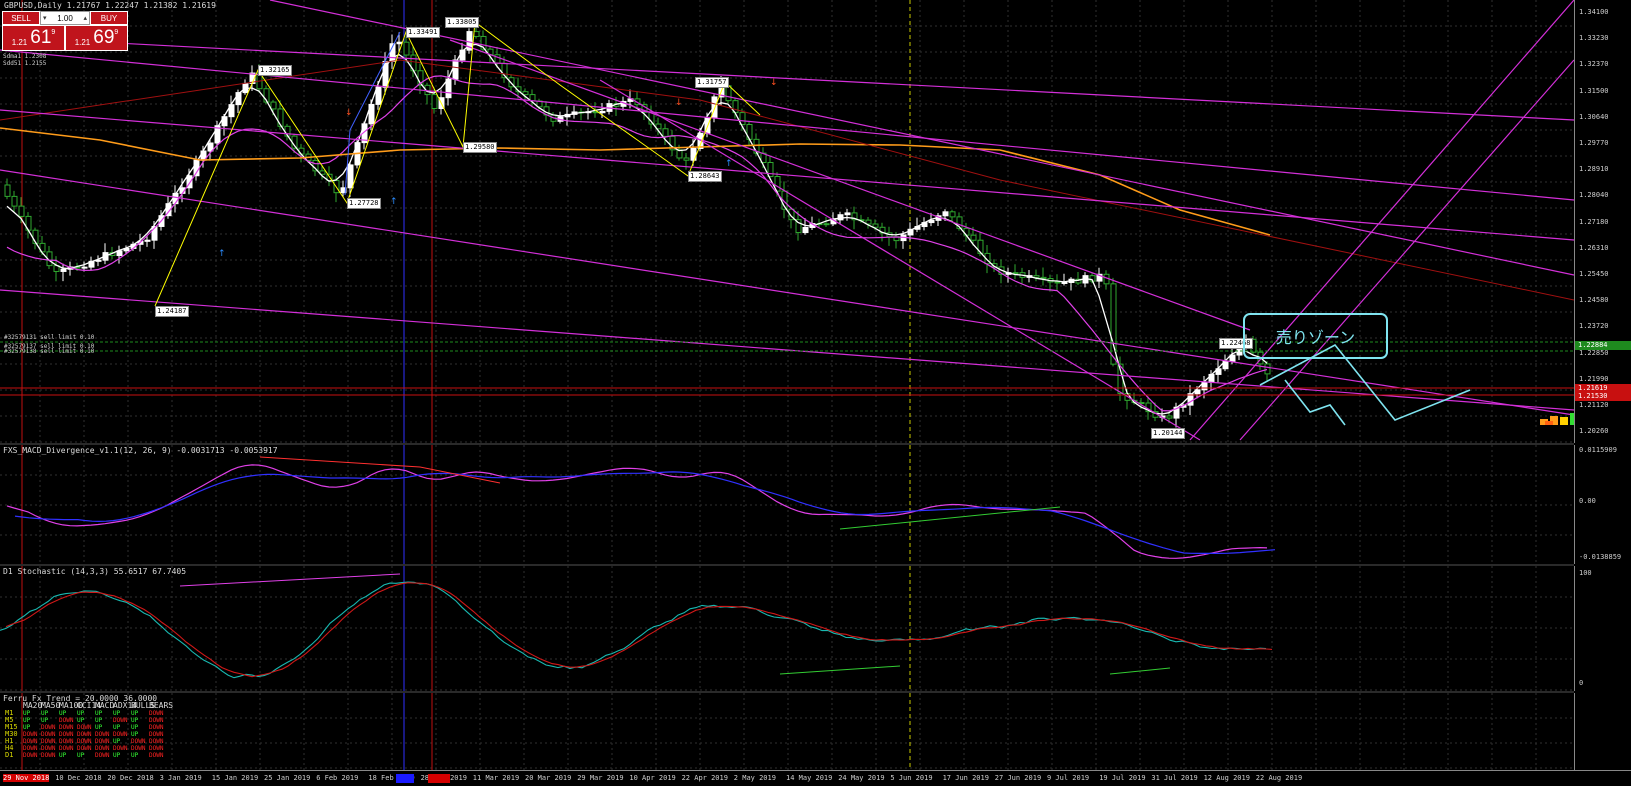 Image resolution: width=1631 pixels, height=786 pixels. What do you see at coordinates (1122, 778) in the screenshot?
I see `time-axis-label: 19 Jul 2019` at bounding box center [1122, 778].